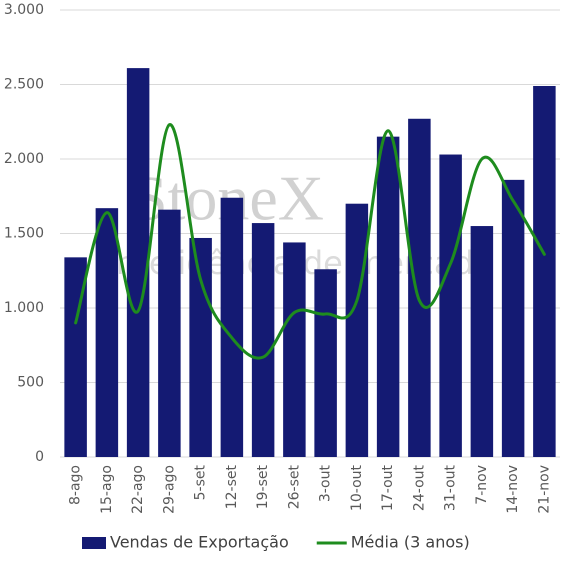 Image resolution: width=567 pixels, height=567 pixels. What do you see at coordinates (30, 383) in the screenshot?
I see `y-tick-label: 500` at bounding box center [30, 383].